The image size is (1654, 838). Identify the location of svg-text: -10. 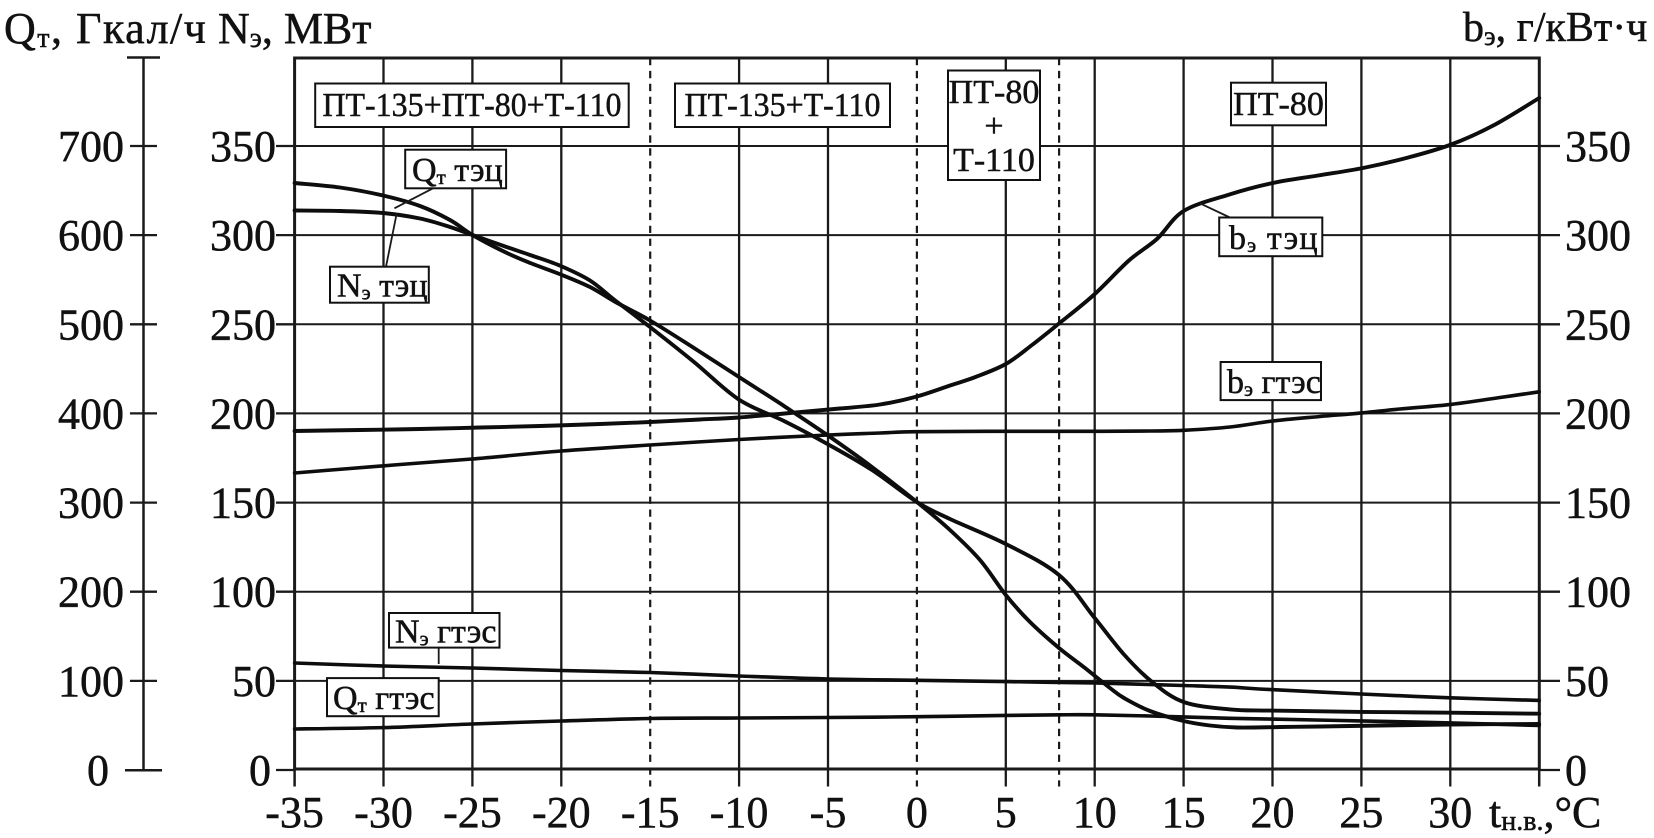
(739, 812).